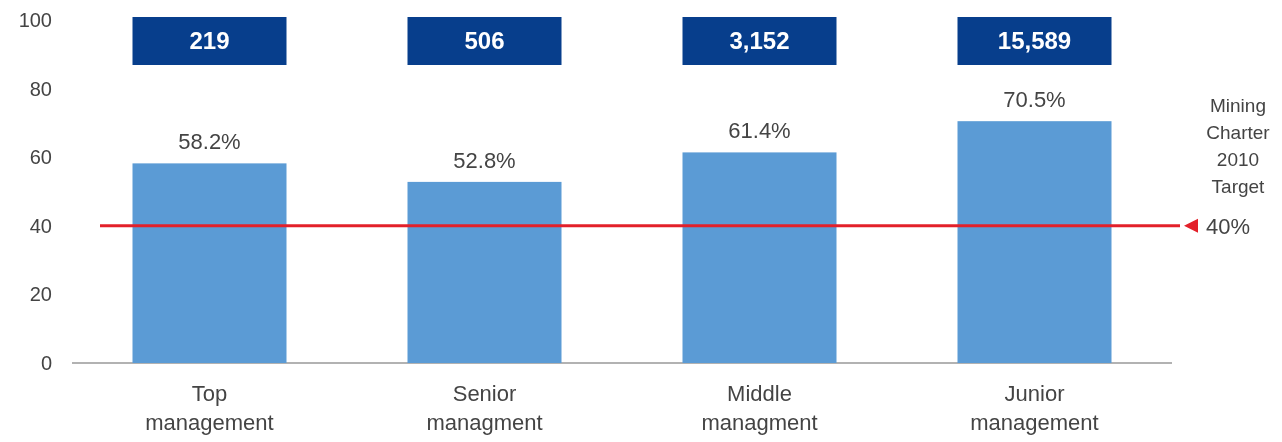 This screenshot has width=1282, height=442. I want to click on data-label: 61.4%, so click(759, 131).